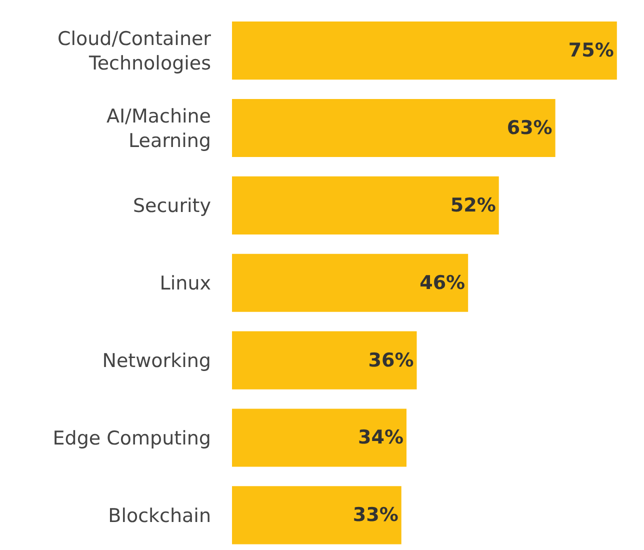  Describe the element at coordinates (529, 128) in the screenshot. I see `data-label: 63%` at that location.